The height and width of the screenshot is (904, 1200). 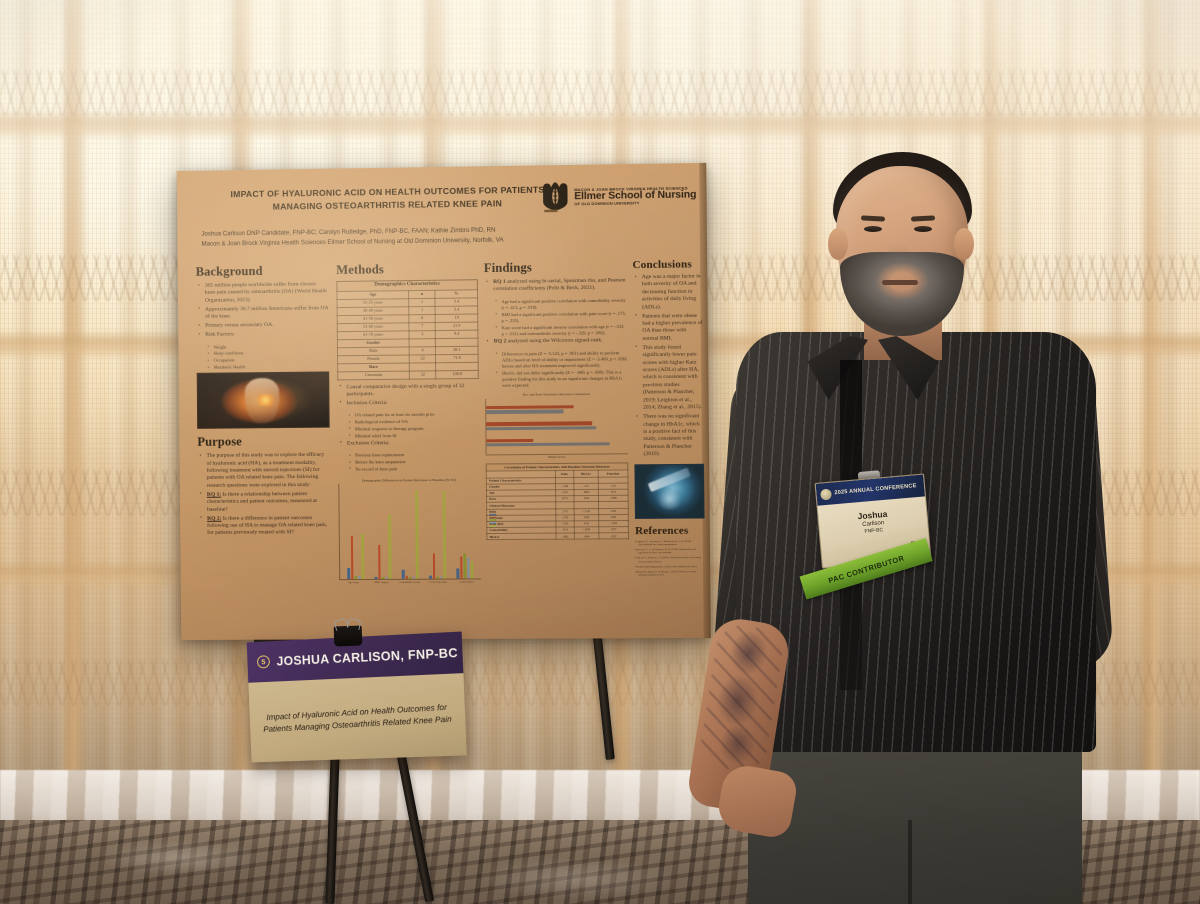 What do you see at coordinates (408, 374) in the screenshot?
I see `table-row: Caucasian 32 100.0` at bounding box center [408, 374].